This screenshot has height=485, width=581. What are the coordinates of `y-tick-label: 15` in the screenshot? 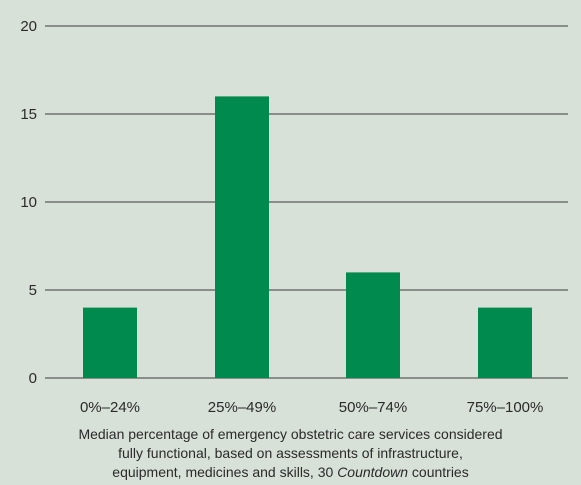 It's located at (28, 114).